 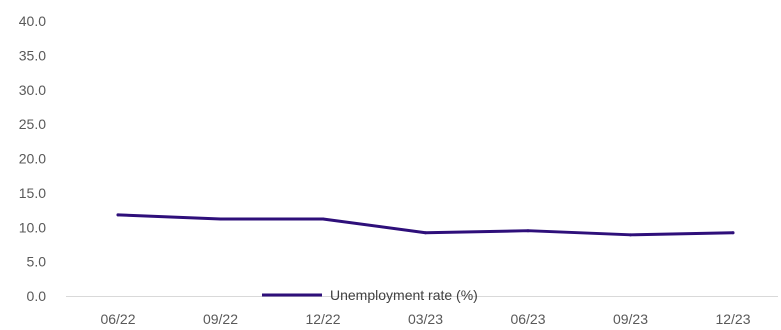 I want to click on x-tick-label: 09/22, so click(x=220, y=319).